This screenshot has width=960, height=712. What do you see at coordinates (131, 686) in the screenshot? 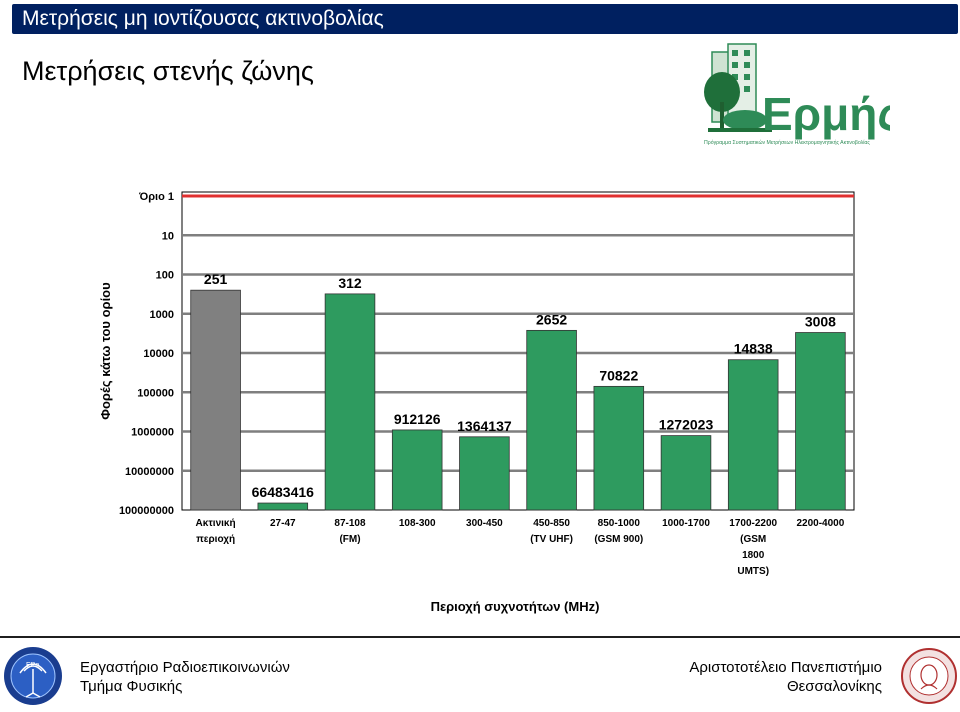
I see `footer-department: Τμήμα Φυσικής` at bounding box center [131, 686].